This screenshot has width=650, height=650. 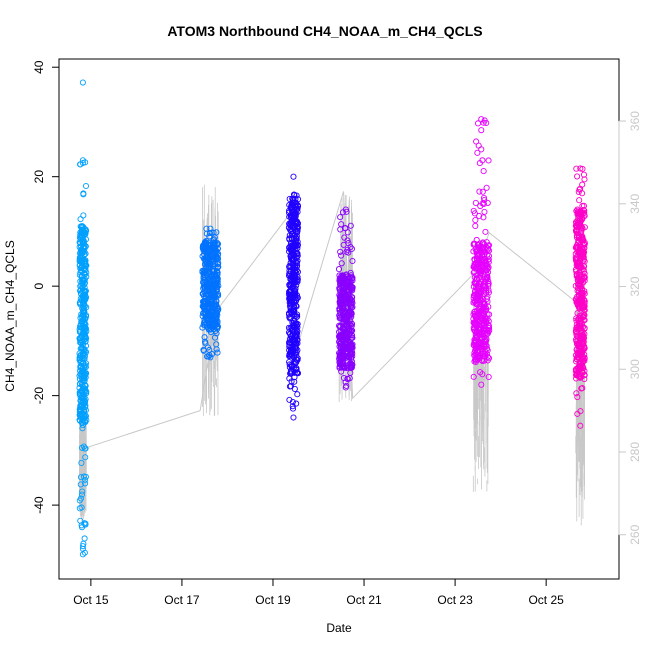 I want to click on y-tick-label: -40, so click(x=39, y=505).